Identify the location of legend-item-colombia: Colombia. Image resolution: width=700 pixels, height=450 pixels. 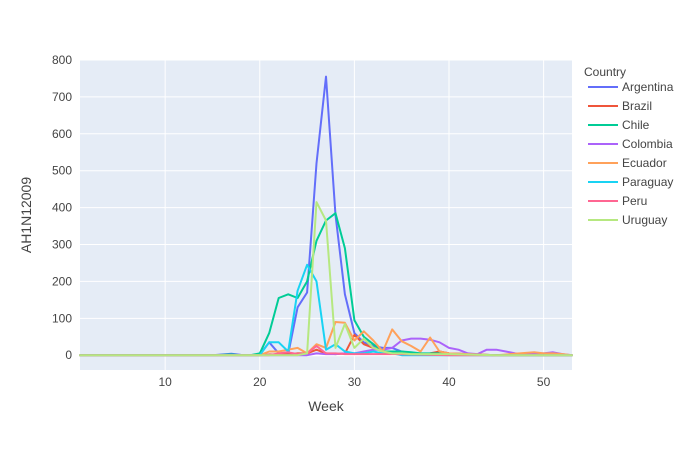
(630, 144).